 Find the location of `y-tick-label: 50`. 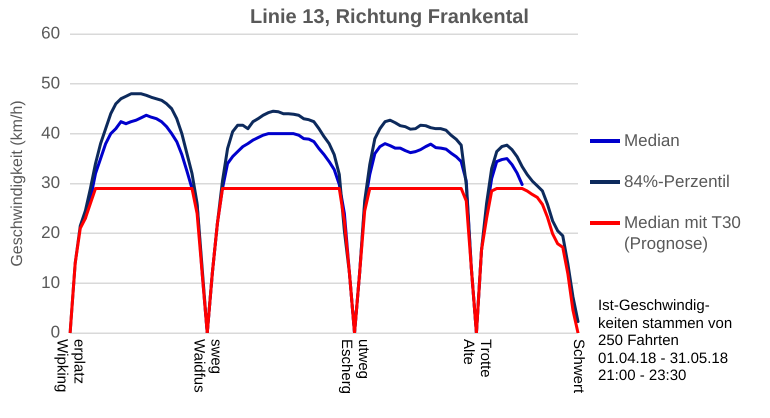

y-tick-label: 50 is located at coordinates (50, 83).